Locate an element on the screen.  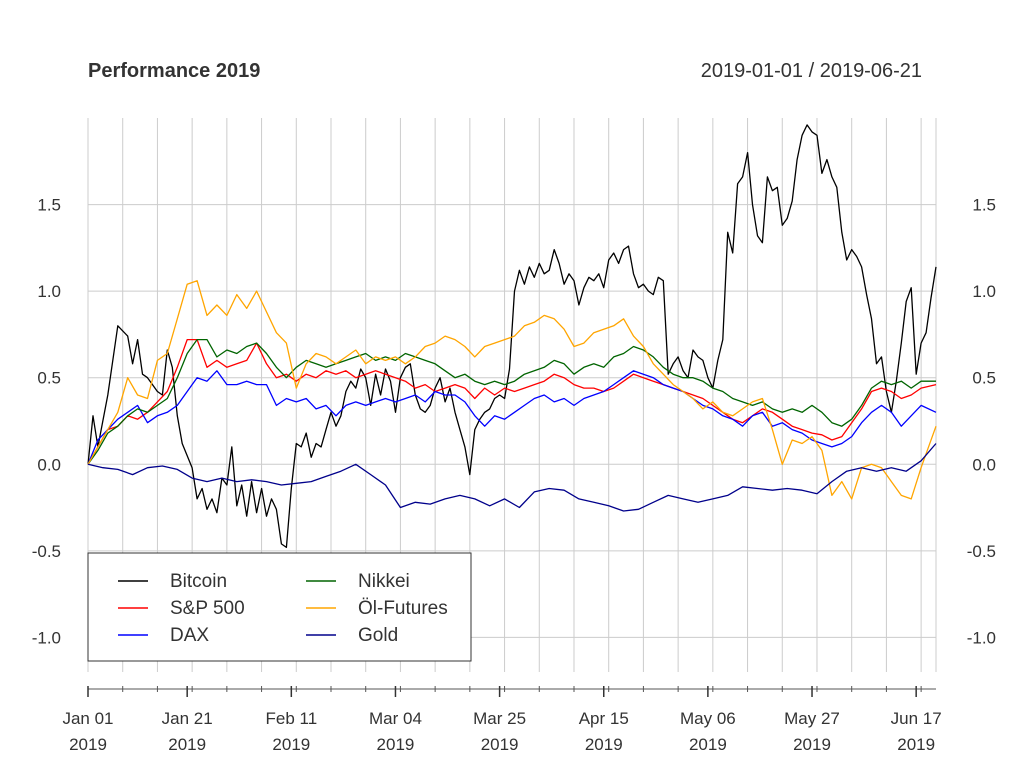
legend-label-l-futures: Öl-Futures is located at coordinates (403, 608).